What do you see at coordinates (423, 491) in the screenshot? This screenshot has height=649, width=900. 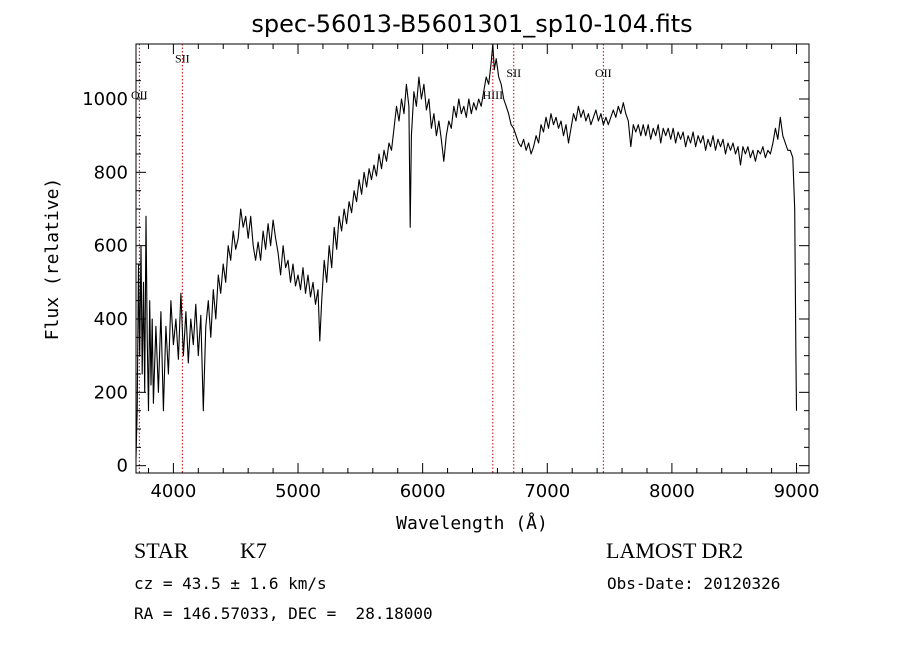 I see `x-tick-label: 6000` at bounding box center [423, 491].